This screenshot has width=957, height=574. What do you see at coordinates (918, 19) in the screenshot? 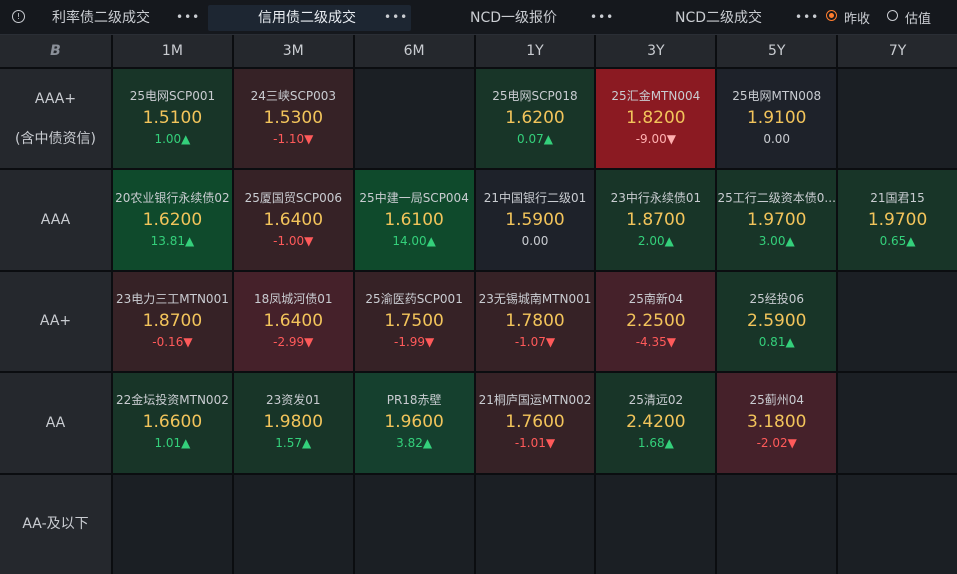
I see `radio-estimate-label: 估值` at bounding box center [918, 19].